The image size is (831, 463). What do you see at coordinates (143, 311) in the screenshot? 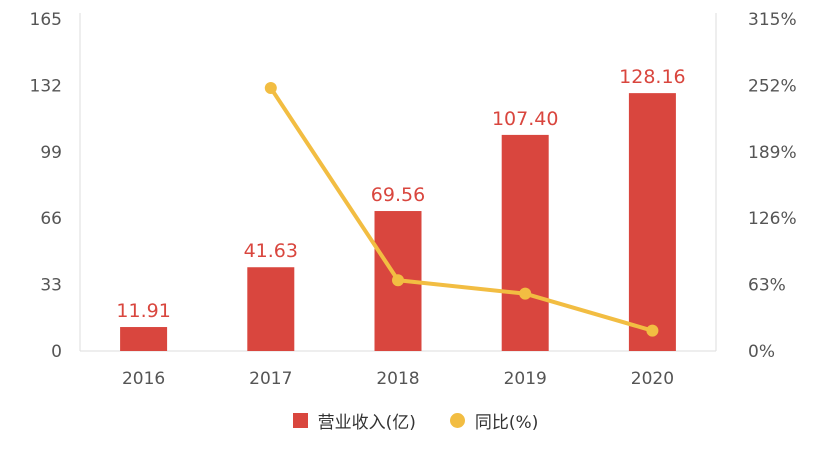
I see `bar-data-label: 11.91` at bounding box center [143, 311].